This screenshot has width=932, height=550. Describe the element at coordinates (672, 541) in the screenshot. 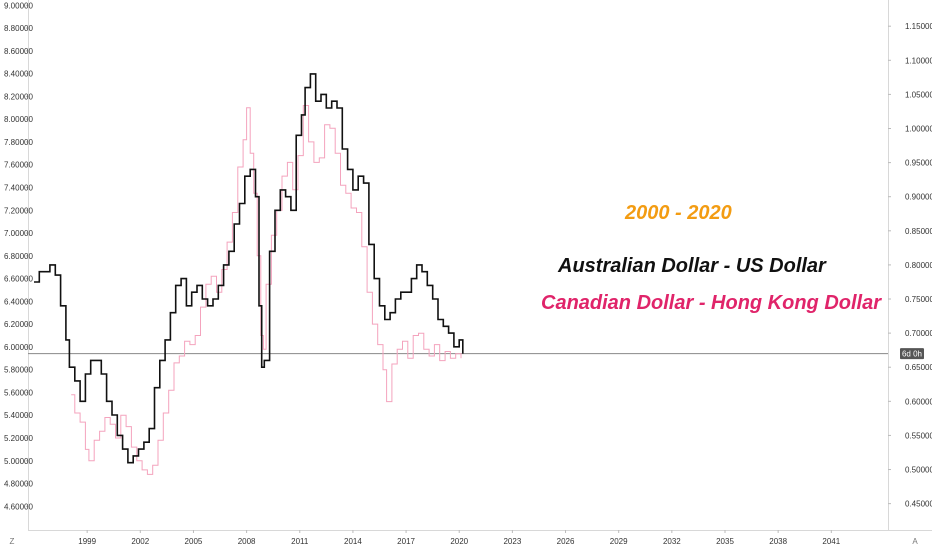

I see `x-tick-label: 2032` at that location.